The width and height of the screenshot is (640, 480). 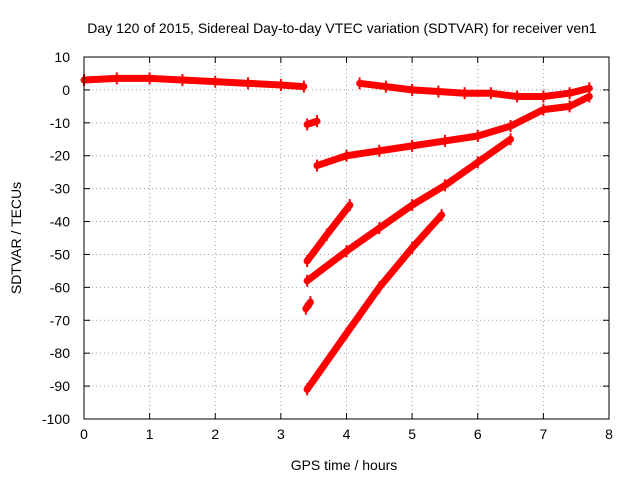 I want to click on y-tick-label: 10, so click(x=62, y=57).